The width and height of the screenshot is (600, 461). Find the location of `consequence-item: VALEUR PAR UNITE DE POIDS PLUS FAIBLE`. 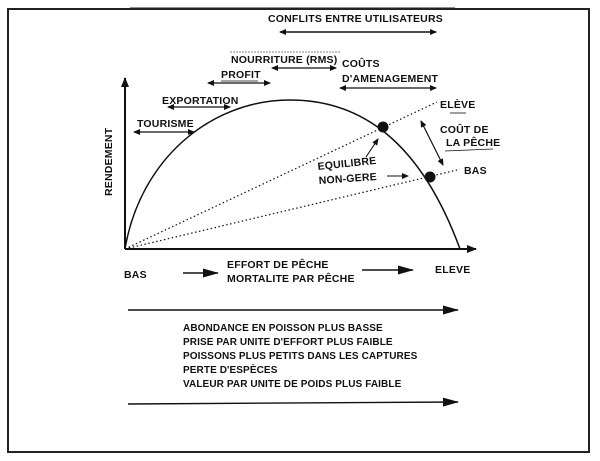

consequence-item: VALEUR PAR UNITE DE POIDS PLUS FAIBLE is located at coordinates (292, 384).